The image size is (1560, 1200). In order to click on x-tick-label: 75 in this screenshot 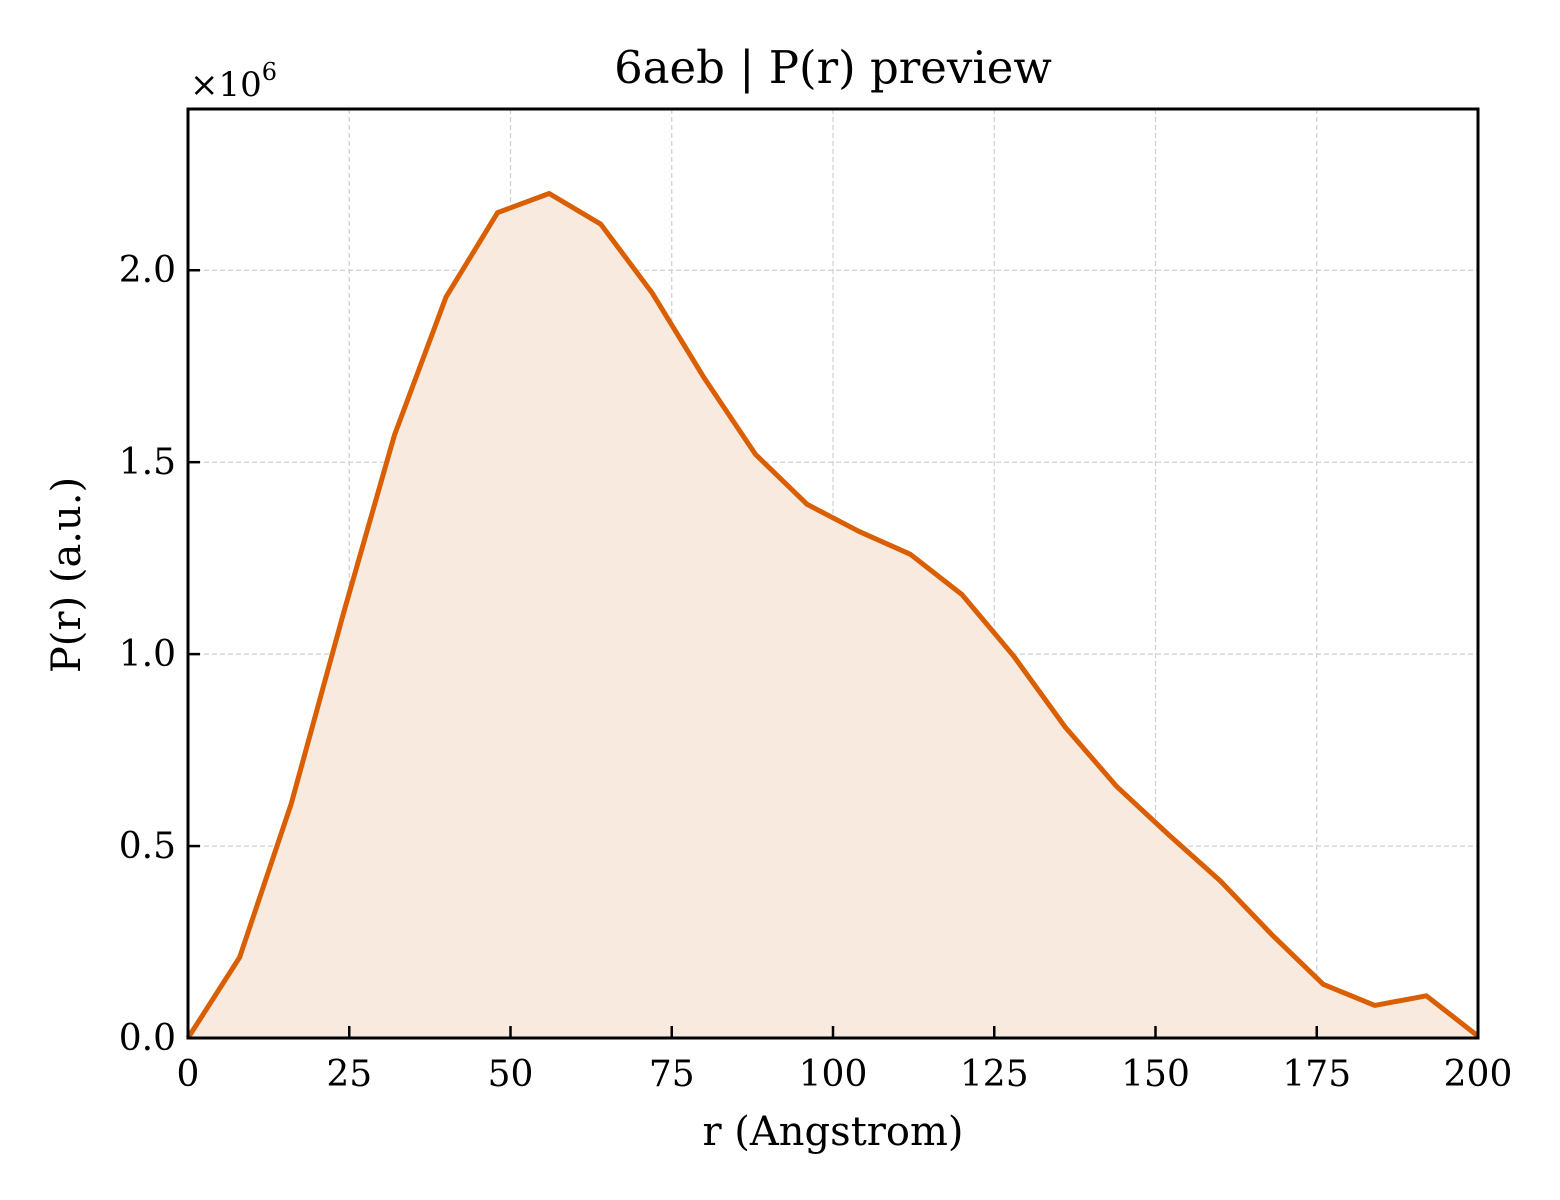, I will do `click(672, 1074)`.